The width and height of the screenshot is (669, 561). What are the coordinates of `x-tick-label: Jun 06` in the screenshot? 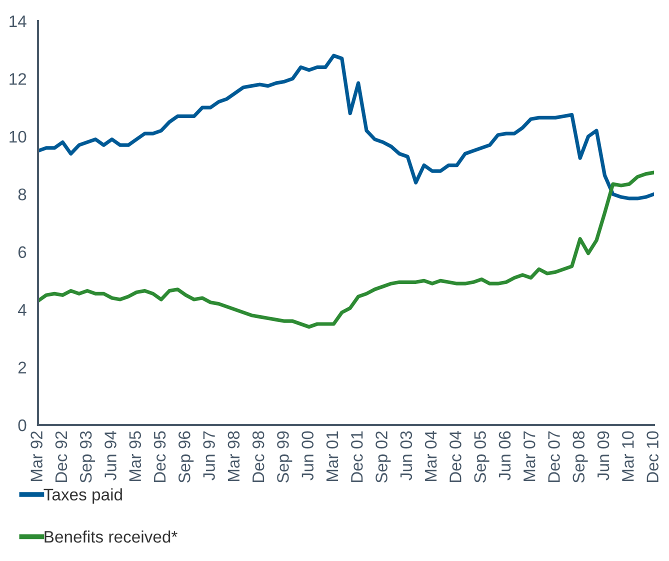 It's located at (504, 455).